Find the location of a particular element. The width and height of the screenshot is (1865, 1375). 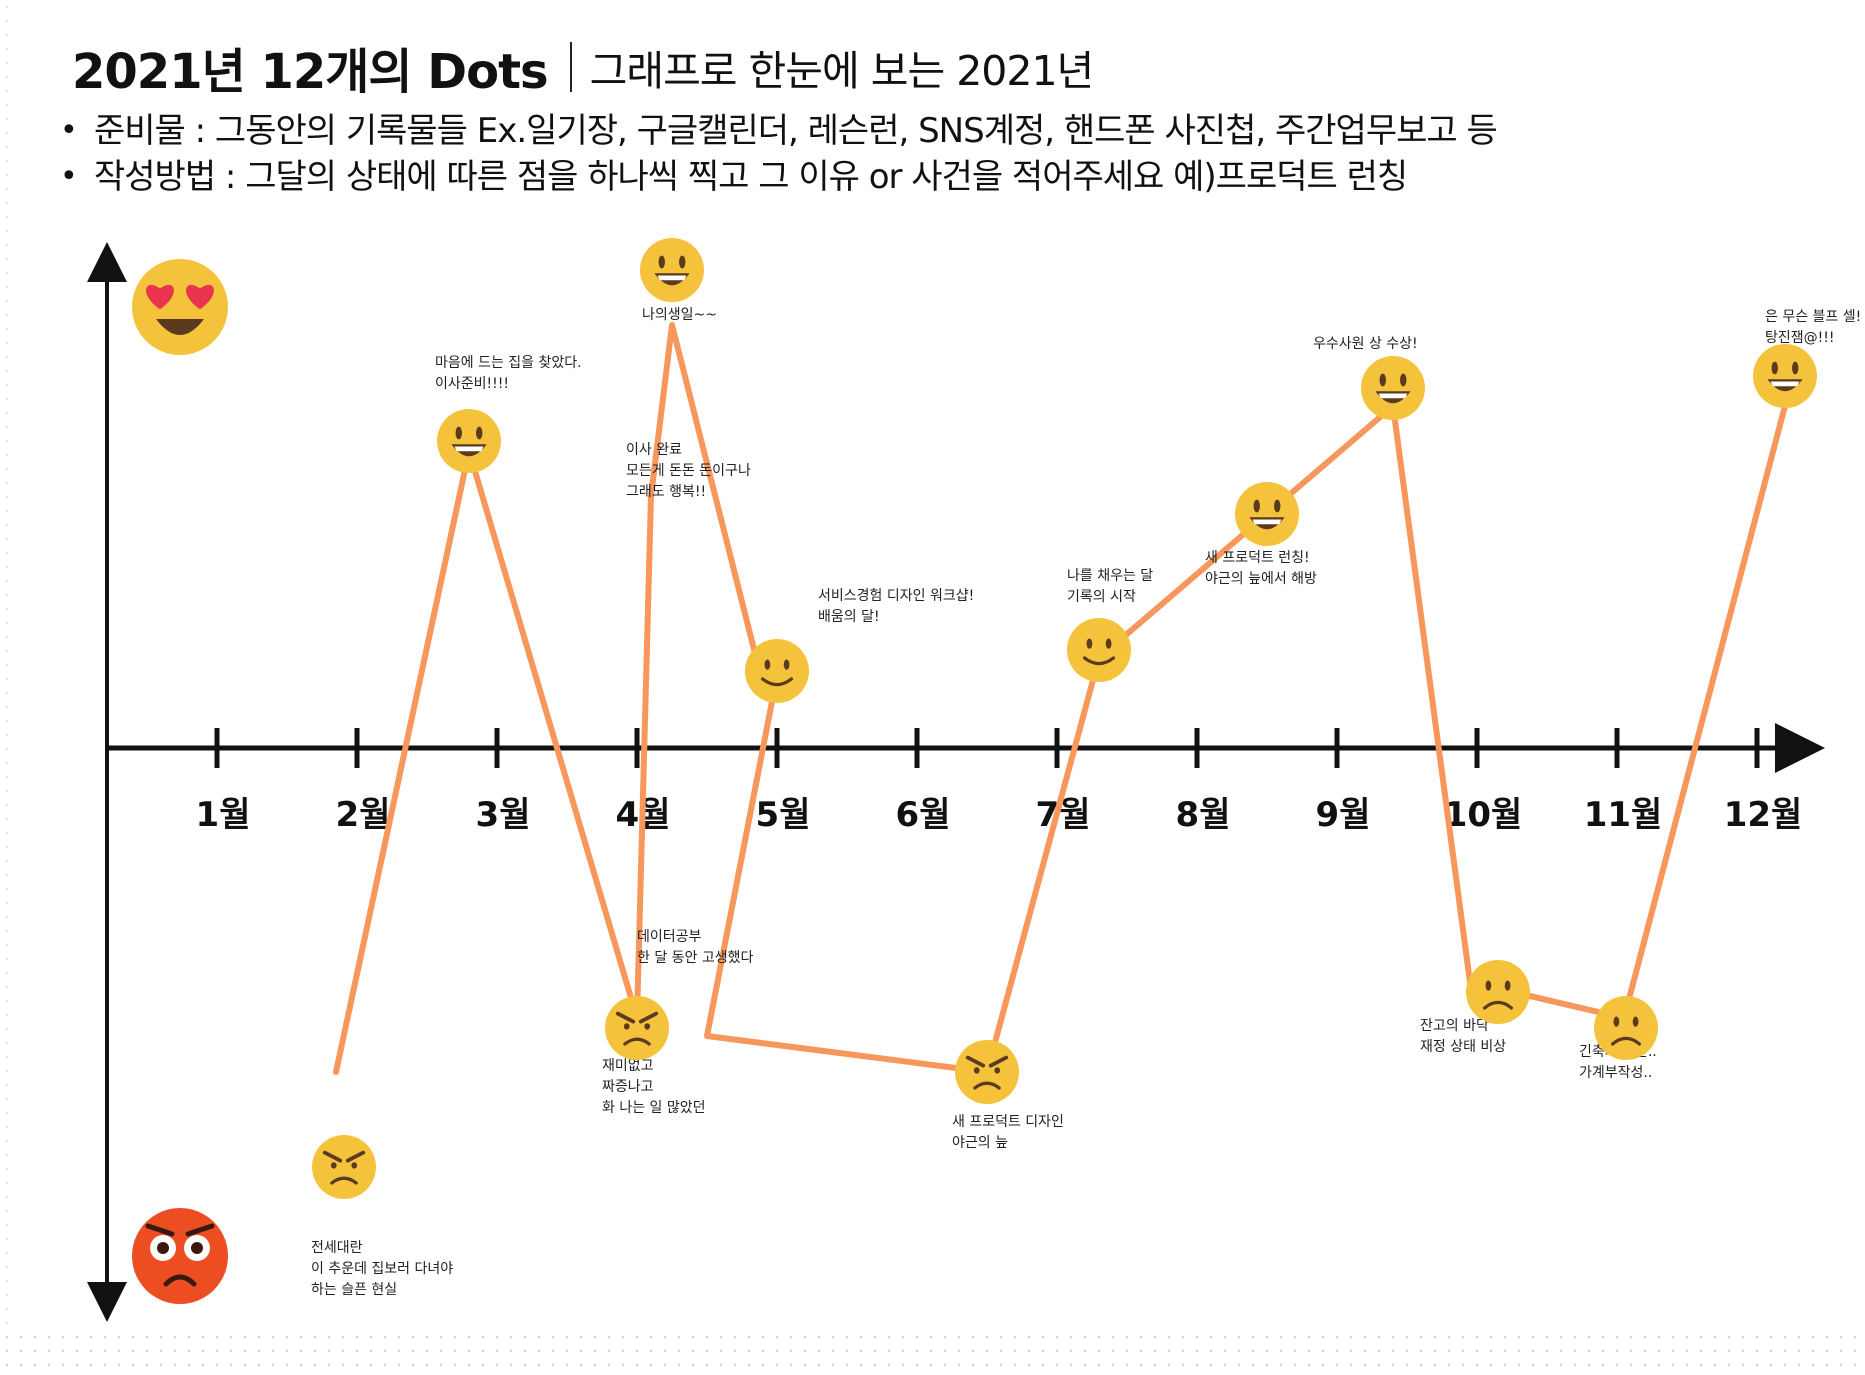

event-note-line: 가계부작성.. is located at coordinates (1615, 1073).